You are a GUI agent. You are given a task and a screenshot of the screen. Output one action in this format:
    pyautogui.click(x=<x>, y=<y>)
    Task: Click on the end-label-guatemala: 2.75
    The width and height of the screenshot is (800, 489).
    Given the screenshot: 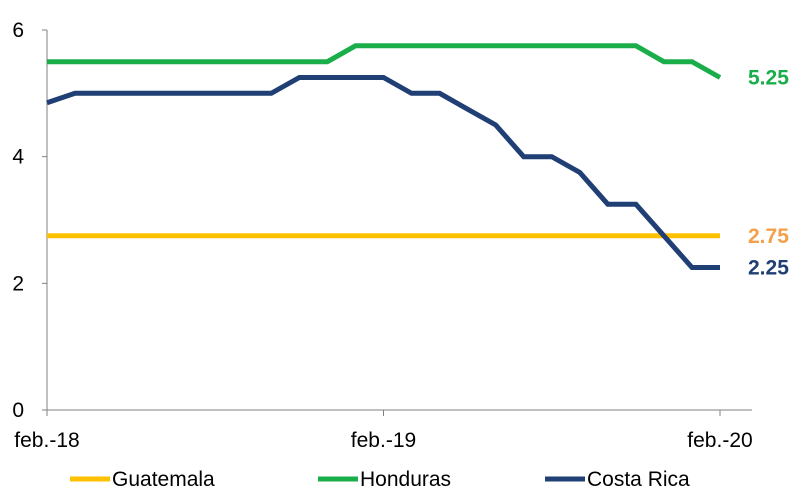 What is the action you would take?
    pyautogui.click(x=768, y=236)
    